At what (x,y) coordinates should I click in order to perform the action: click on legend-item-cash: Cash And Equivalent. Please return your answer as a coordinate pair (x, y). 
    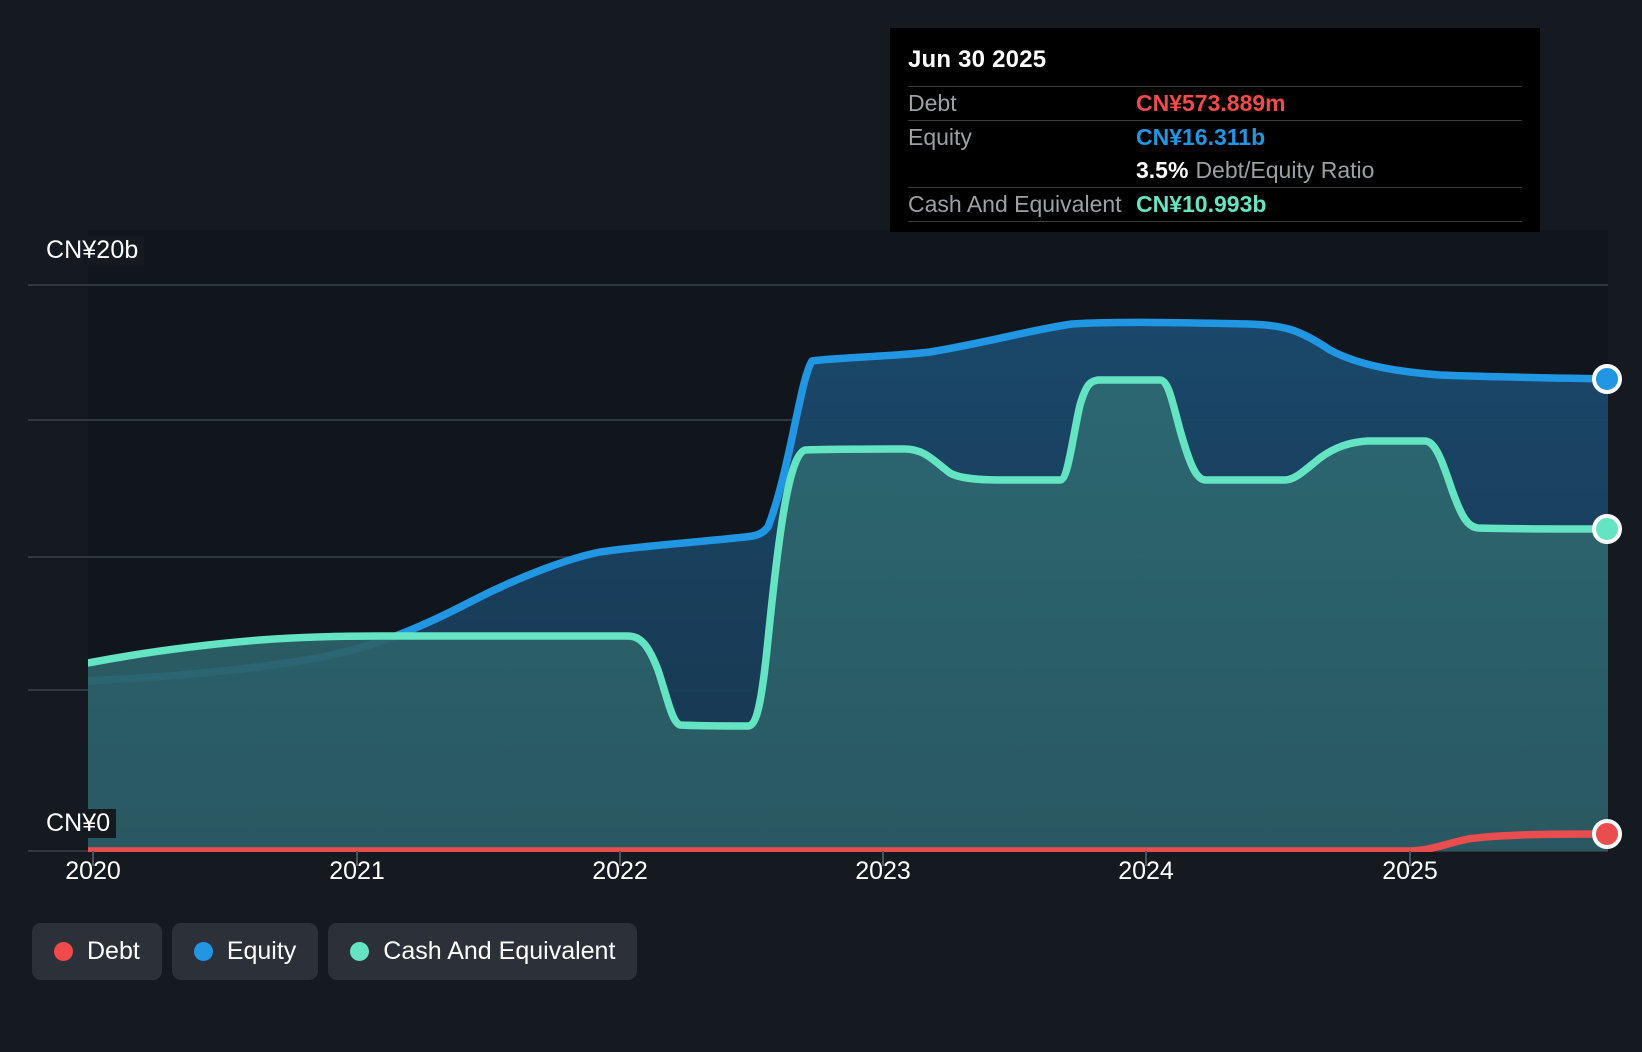
    Looking at the image, I should click on (483, 951).